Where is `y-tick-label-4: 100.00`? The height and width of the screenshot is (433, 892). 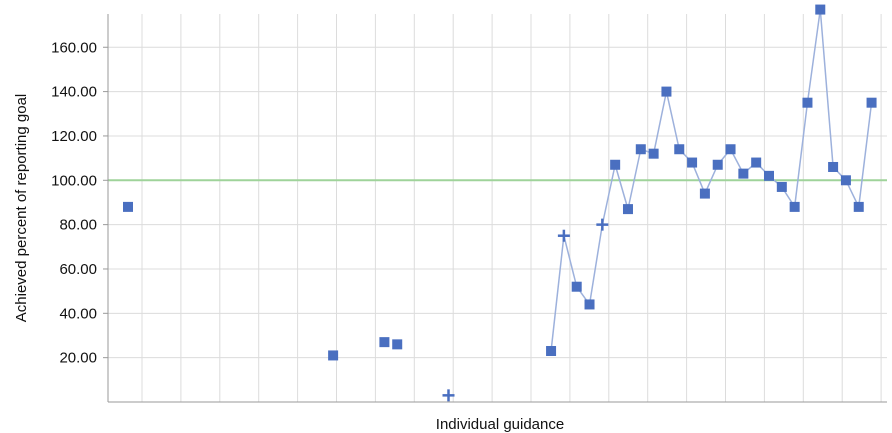 y-tick-label-4: 100.00 is located at coordinates (74, 180).